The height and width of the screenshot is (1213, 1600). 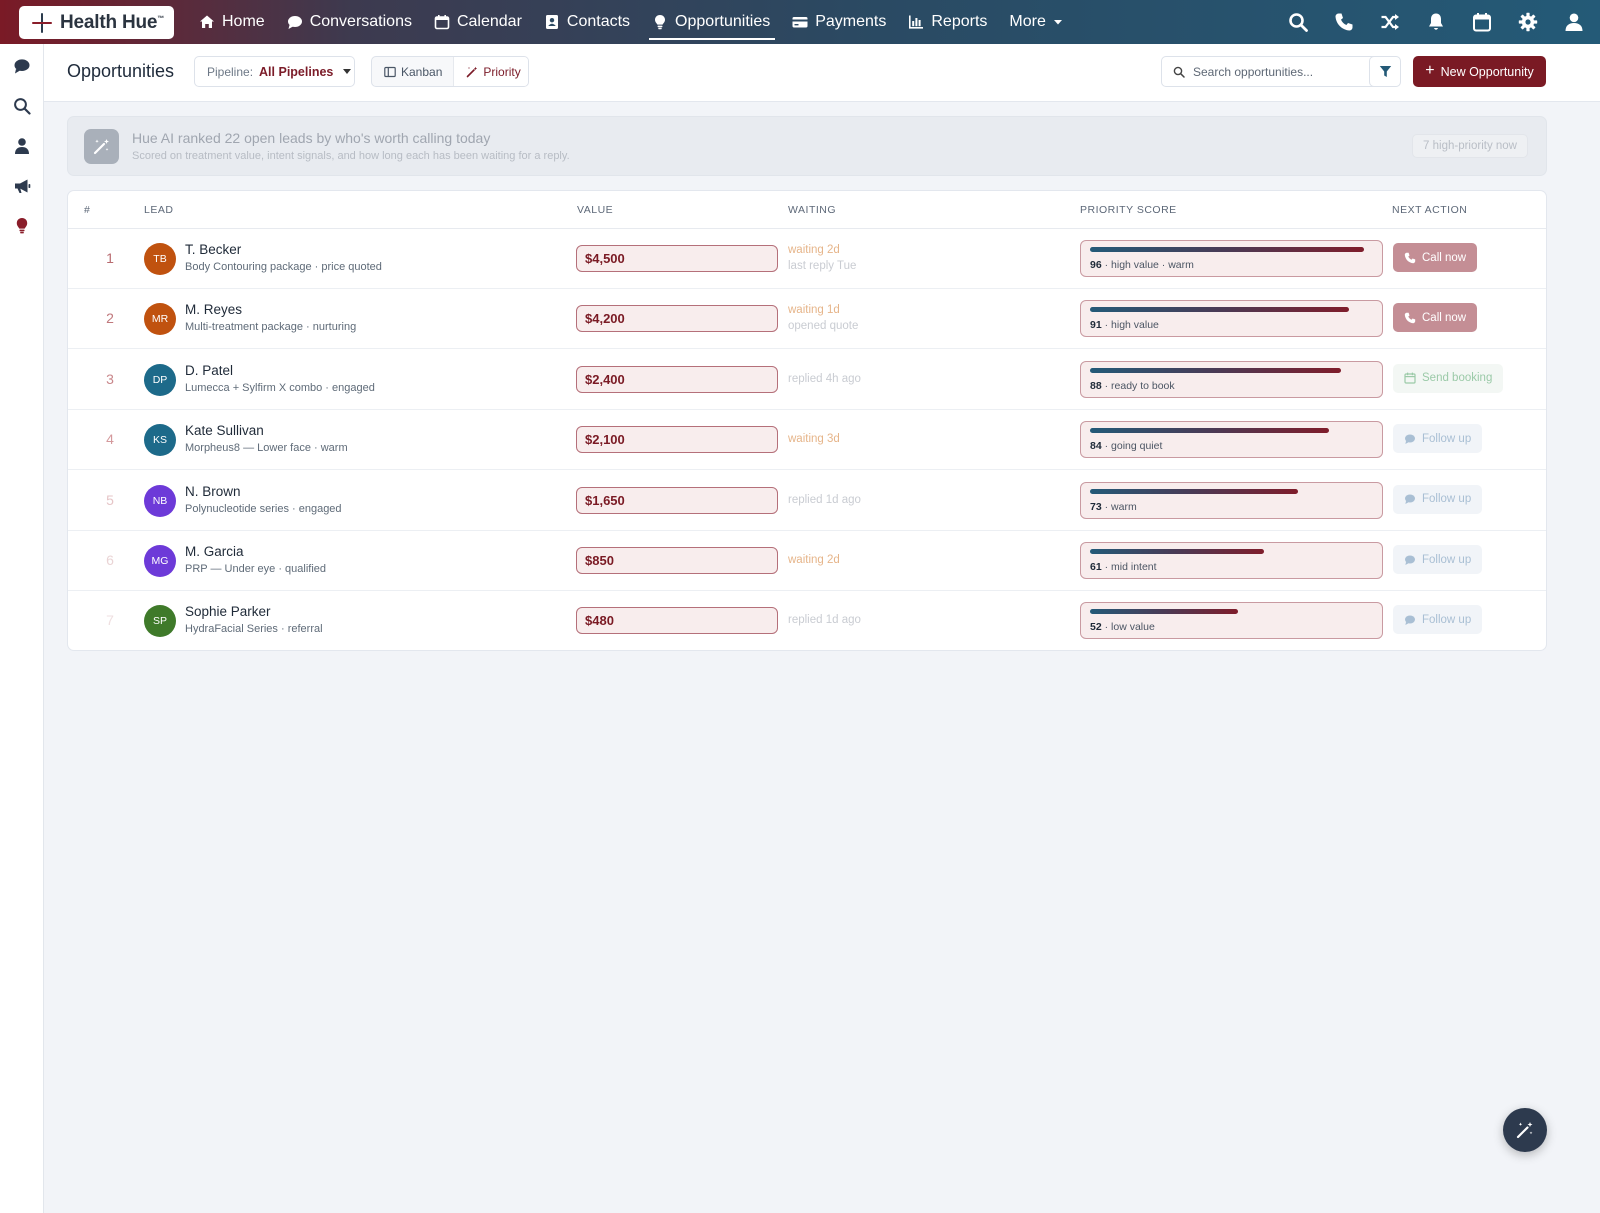 I want to click on nav-reports: Reports, so click(x=947, y=22).